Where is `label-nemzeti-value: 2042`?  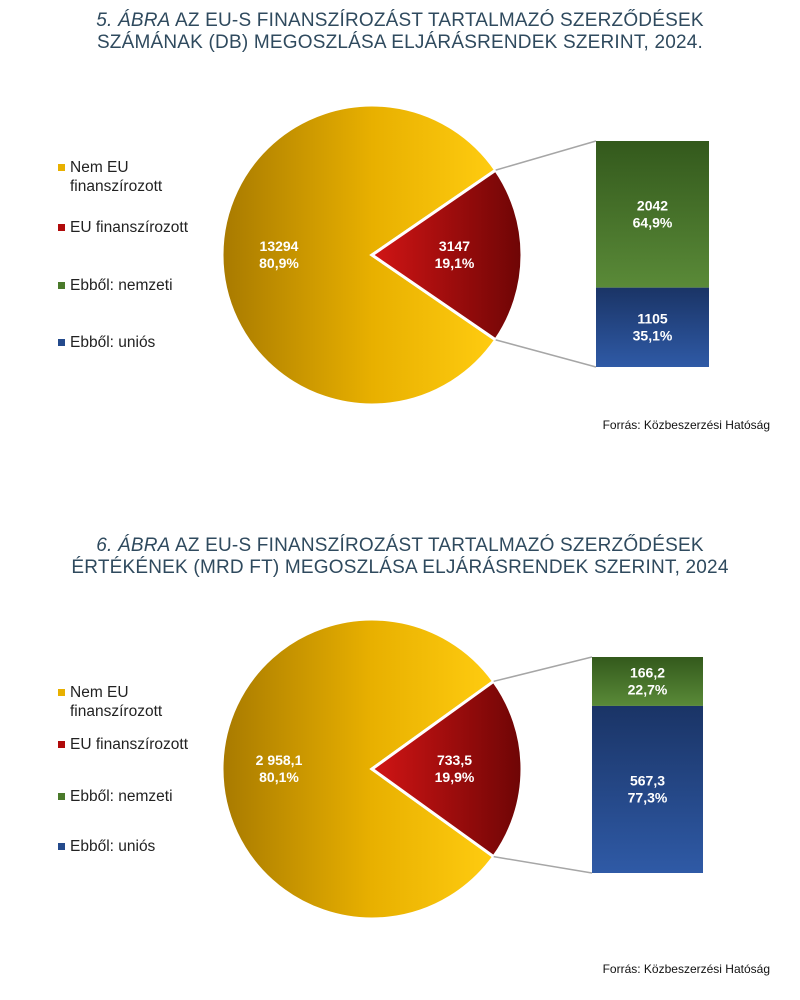
label-nemzeti-value: 2042 is located at coordinates (652, 205).